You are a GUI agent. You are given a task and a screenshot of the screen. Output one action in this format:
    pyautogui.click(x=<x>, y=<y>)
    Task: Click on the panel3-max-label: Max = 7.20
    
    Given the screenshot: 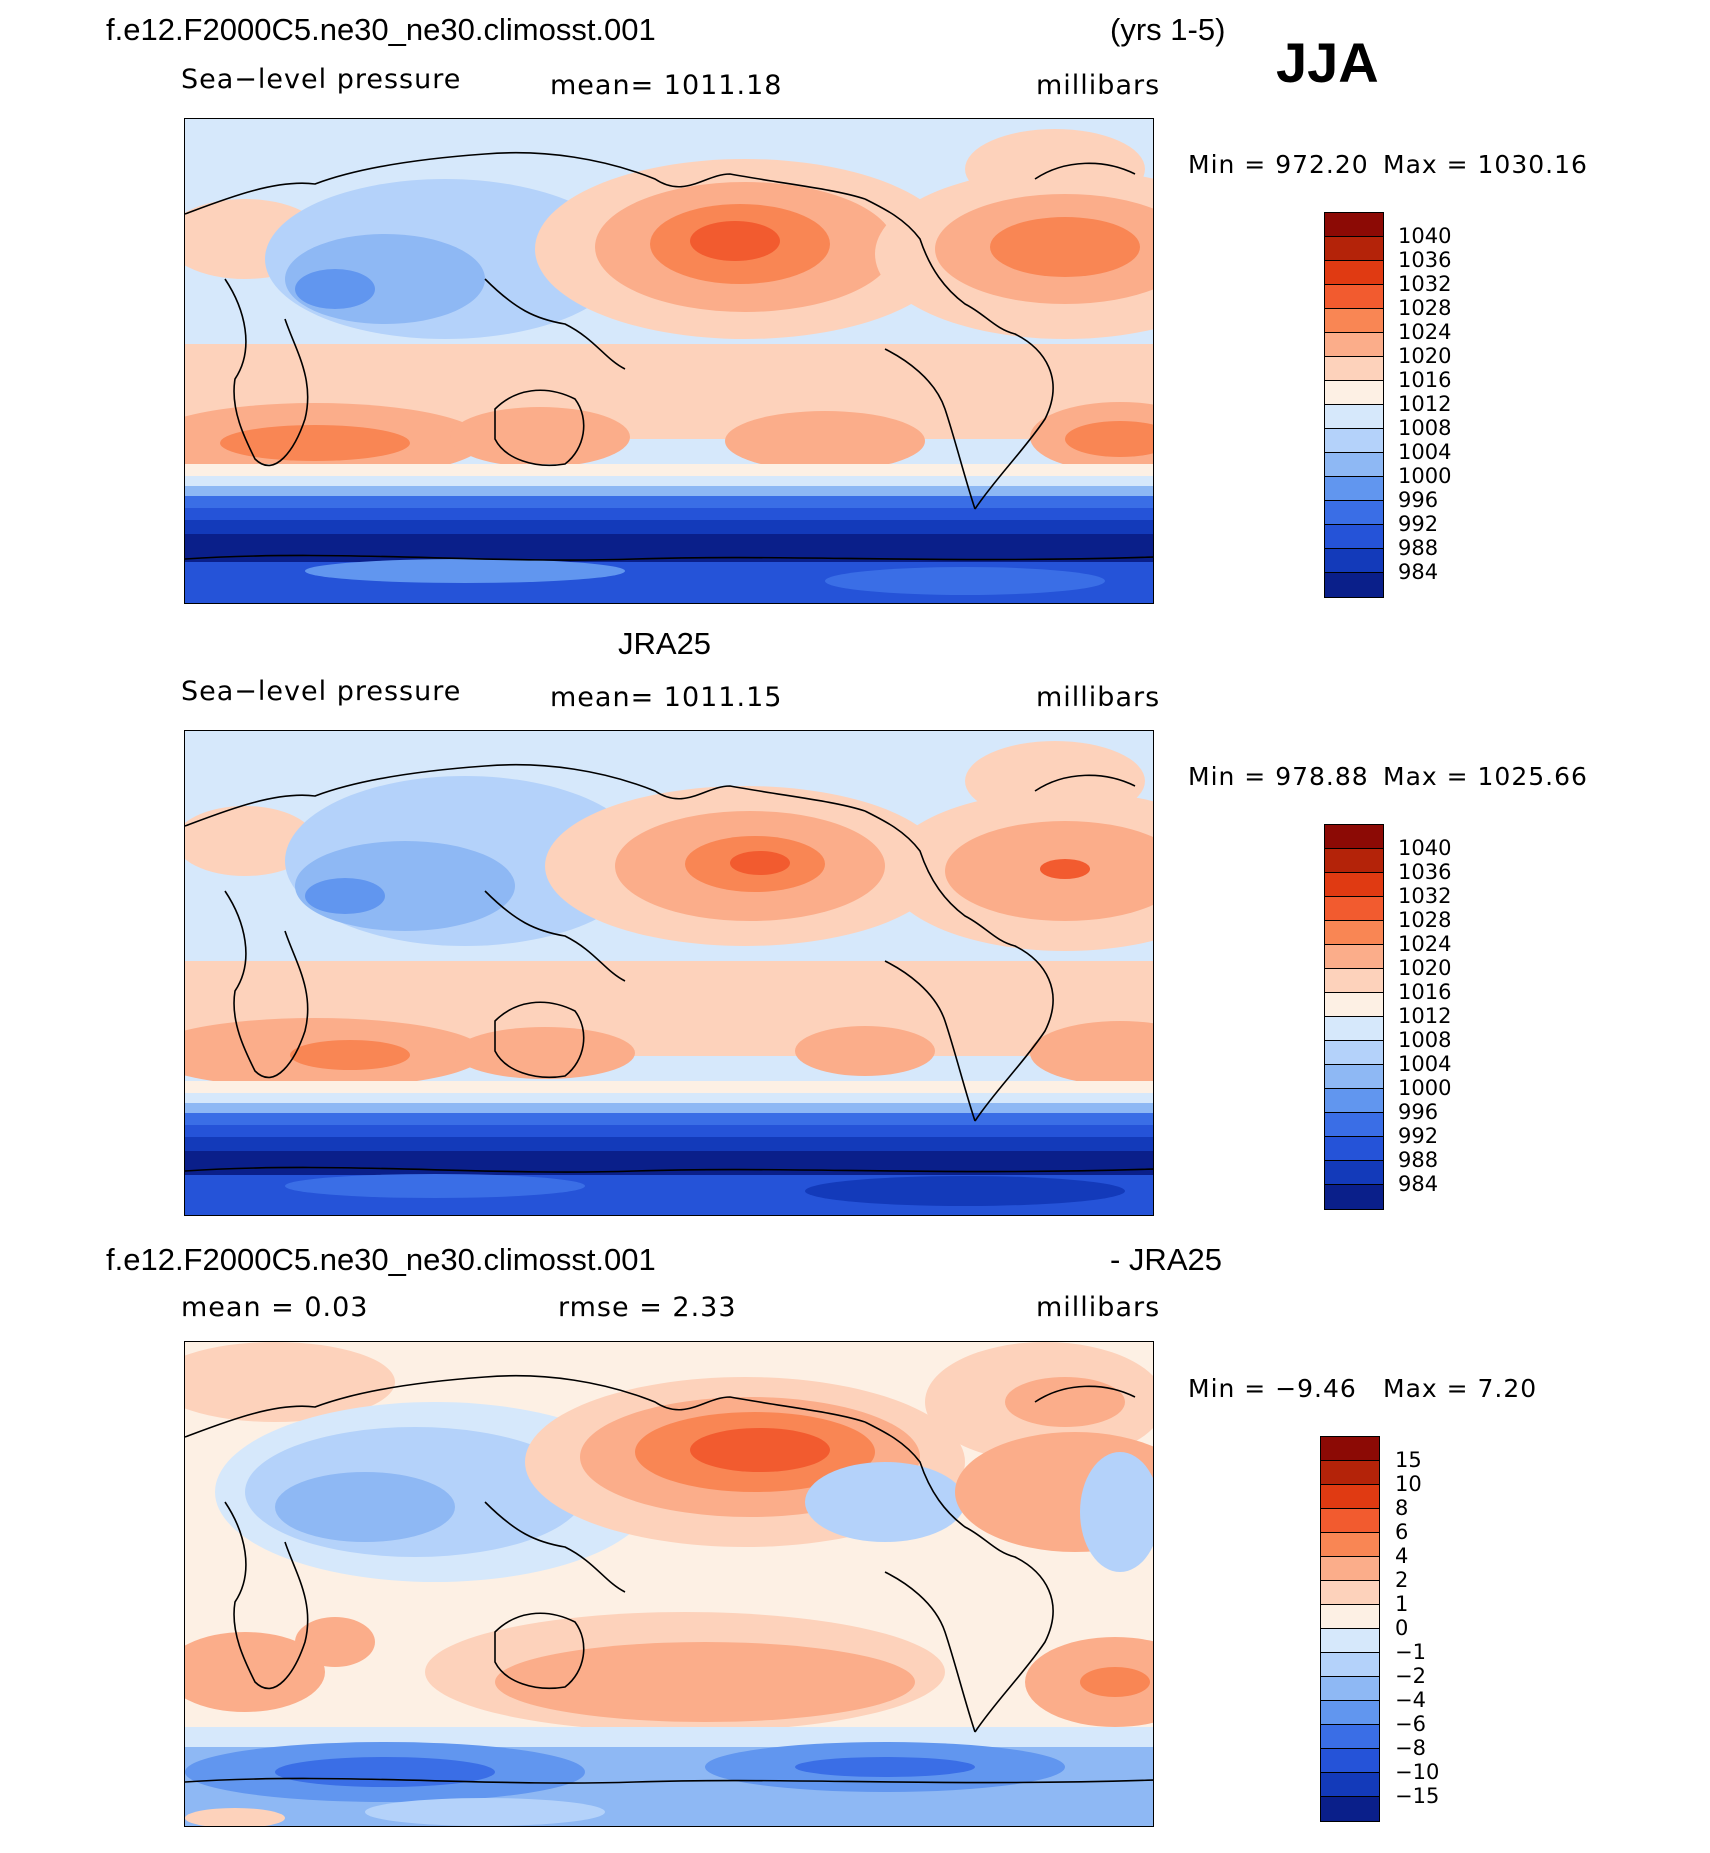 What is the action you would take?
    pyautogui.click(x=1460, y=1388)
    